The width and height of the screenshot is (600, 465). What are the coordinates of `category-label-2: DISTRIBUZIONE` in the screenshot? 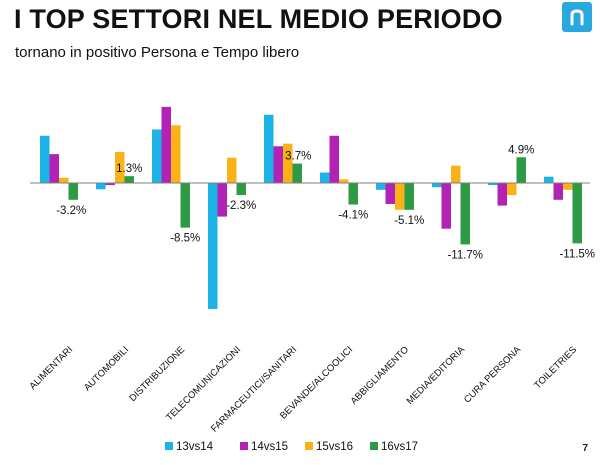 It's located at (157, 374).